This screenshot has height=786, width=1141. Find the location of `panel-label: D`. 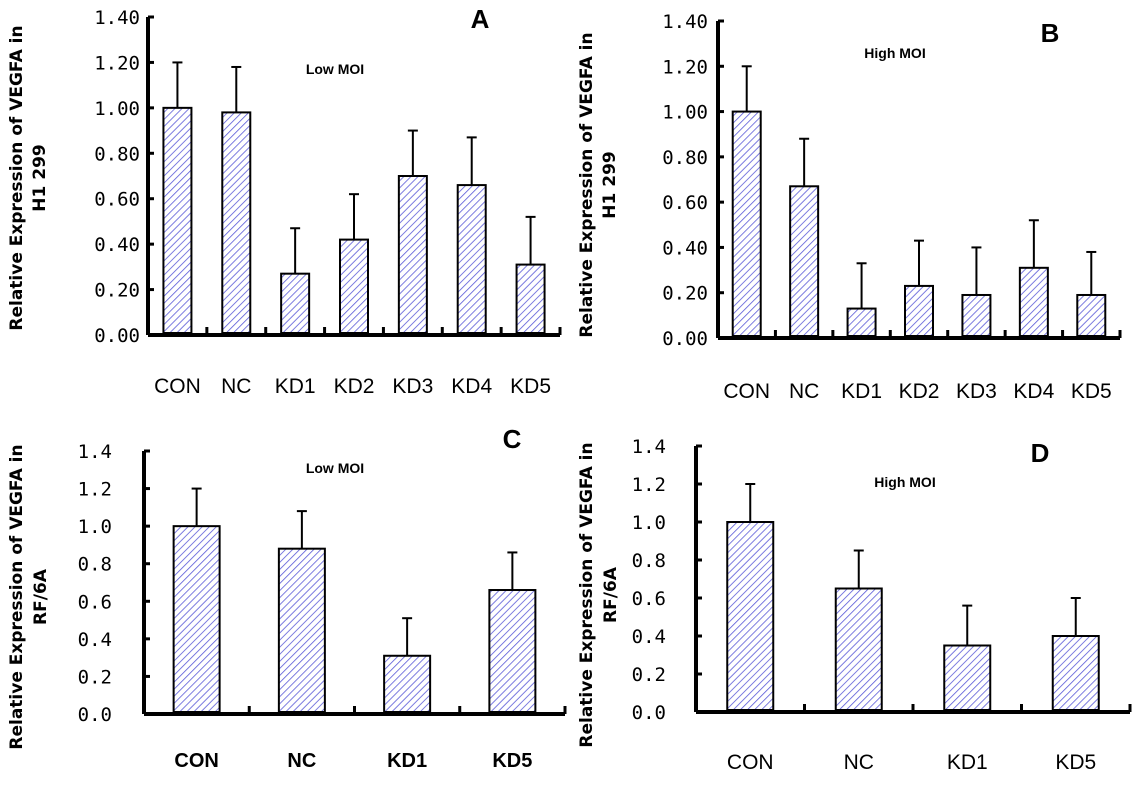

panel-label: D is located at coordinates (1040, 453).